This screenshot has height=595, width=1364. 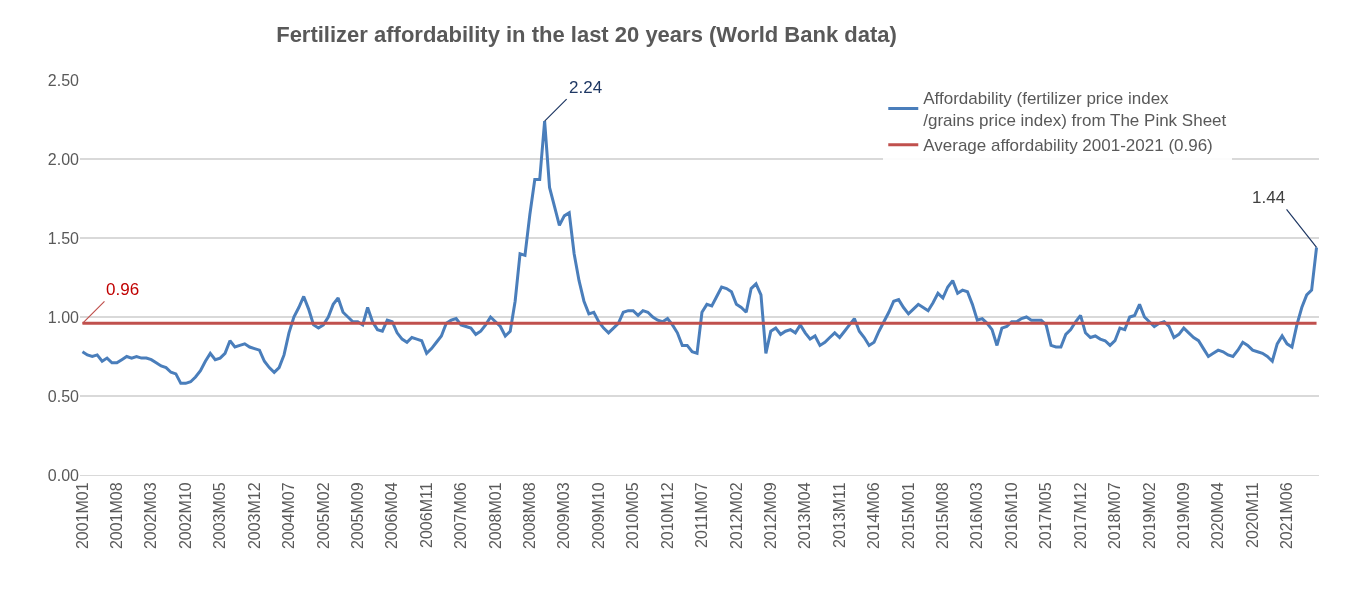 I want to click on x-tick-label: 2006M04, so click(x=392, y=516).